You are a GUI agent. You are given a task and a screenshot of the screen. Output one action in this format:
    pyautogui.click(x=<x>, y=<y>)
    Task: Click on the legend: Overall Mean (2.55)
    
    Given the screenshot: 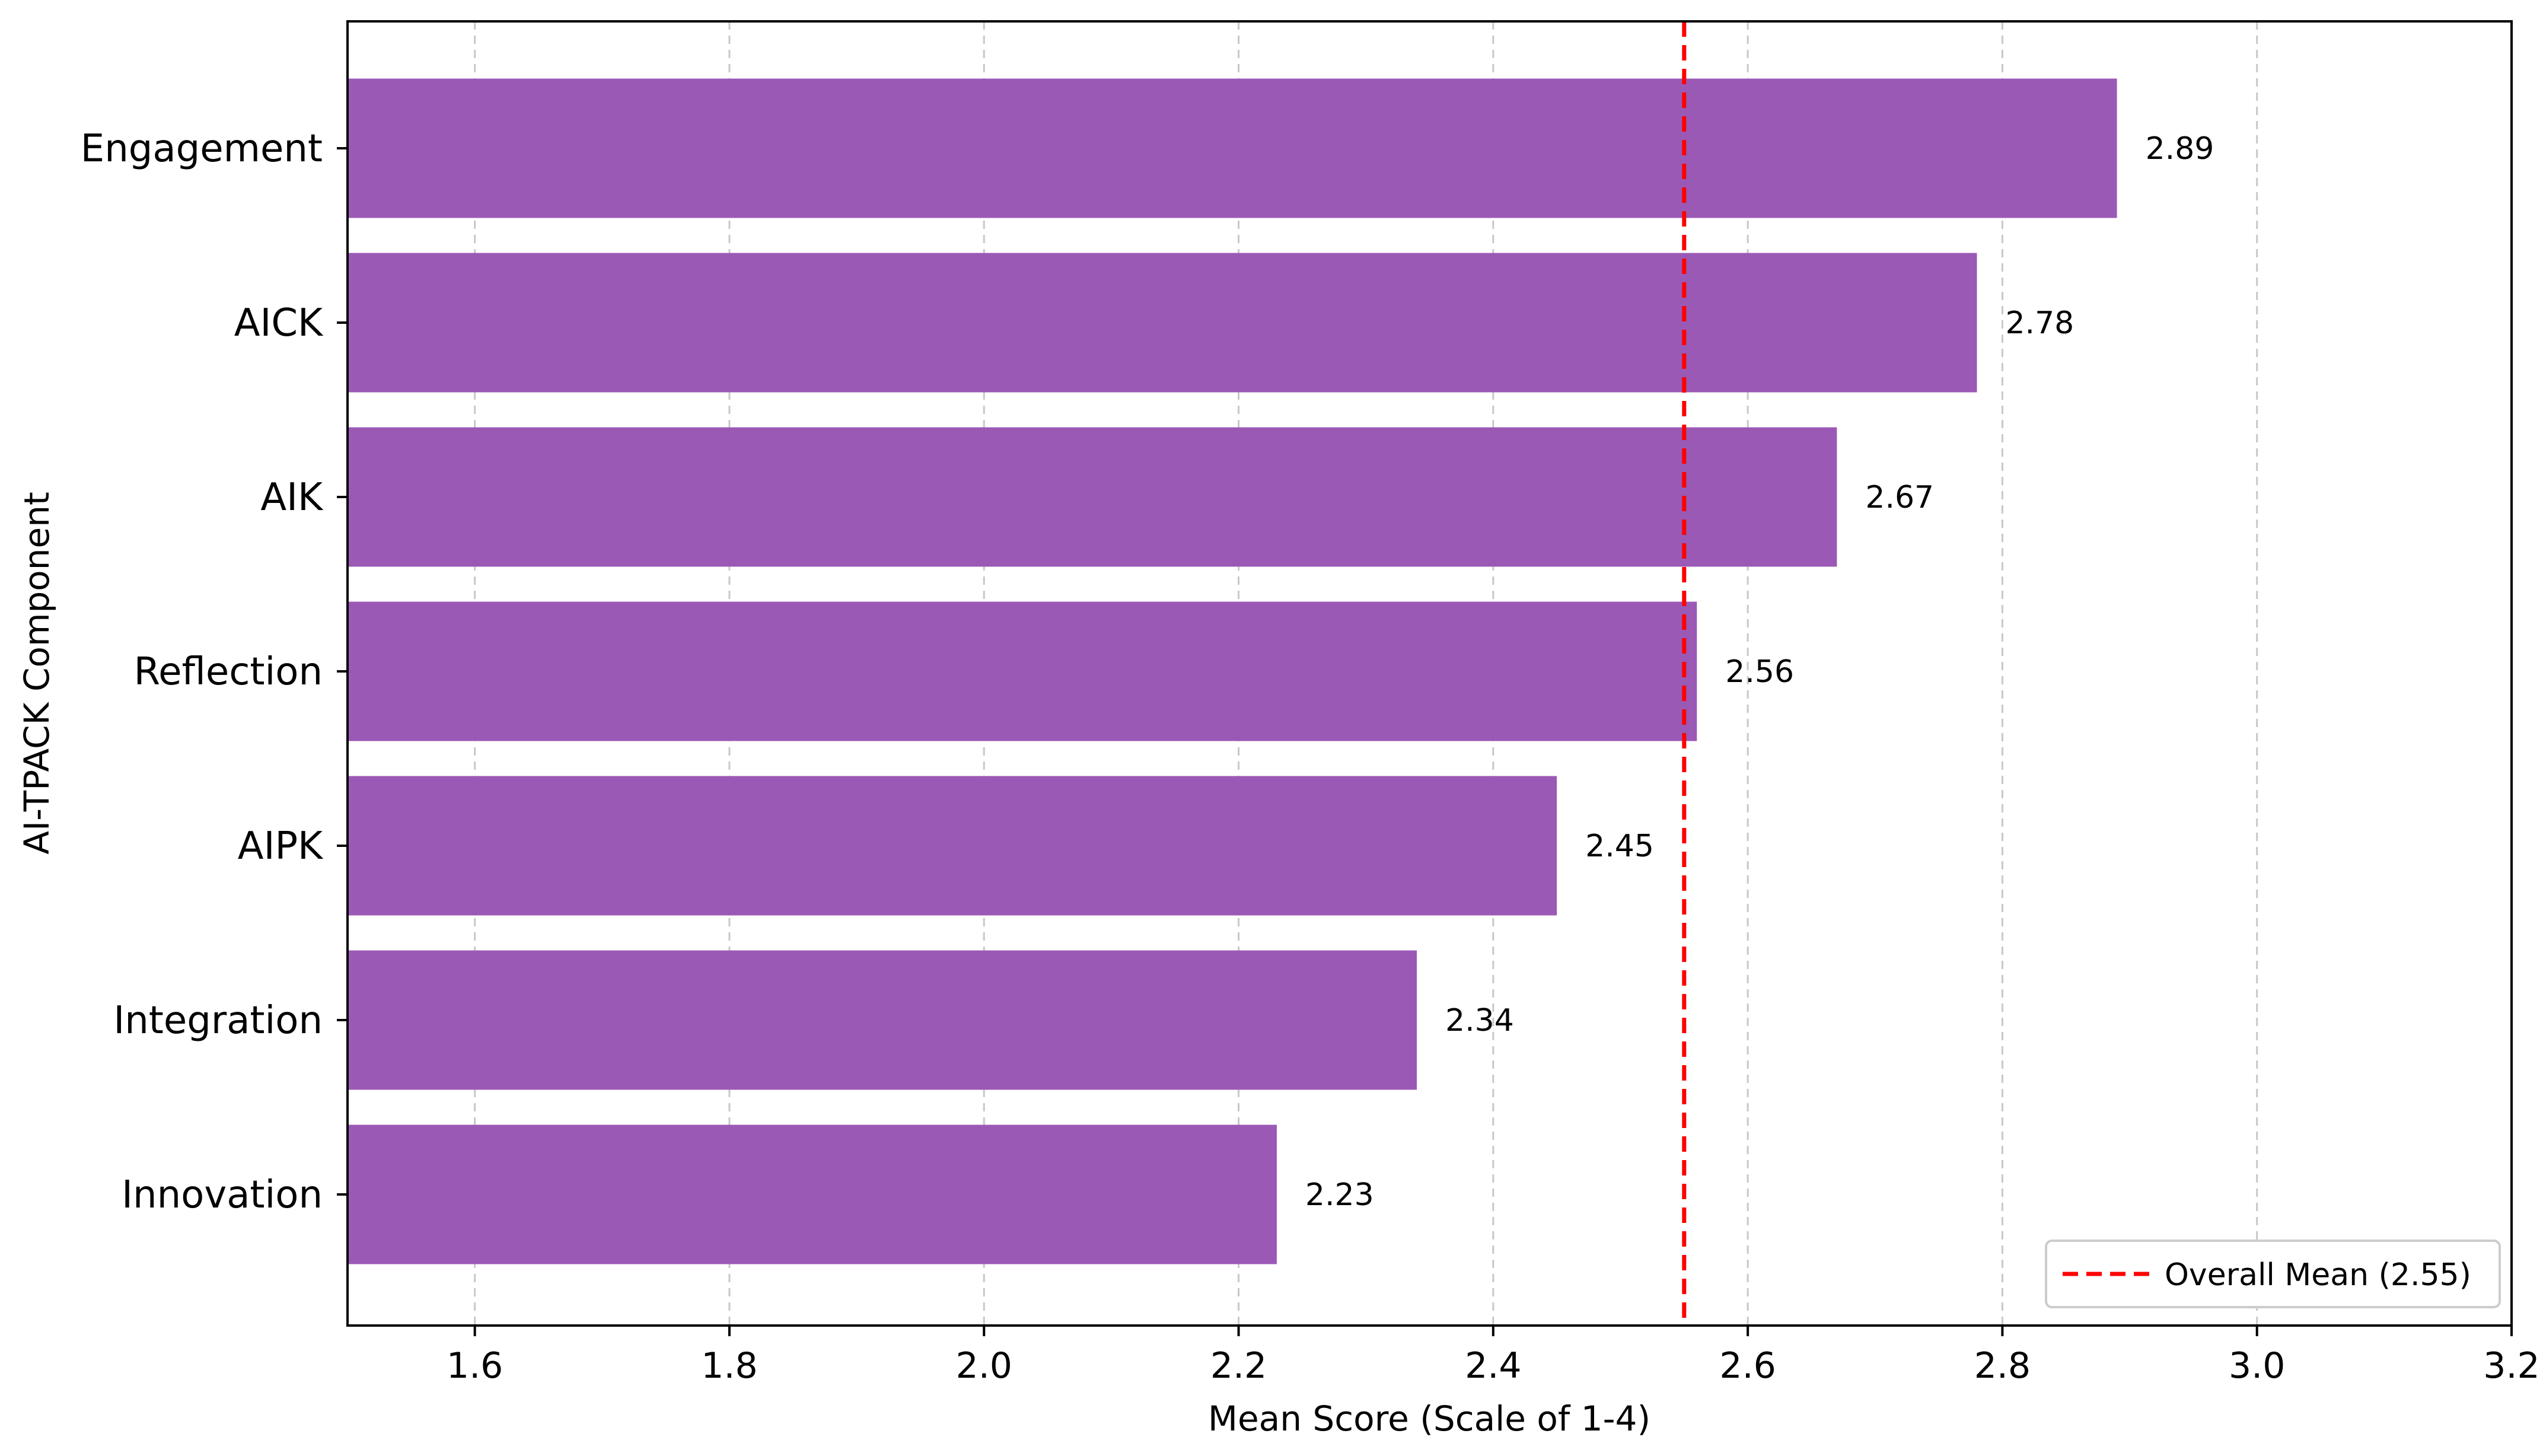 What is the action you would take?
    pyautogui.click(x=2273, y=1274)
    